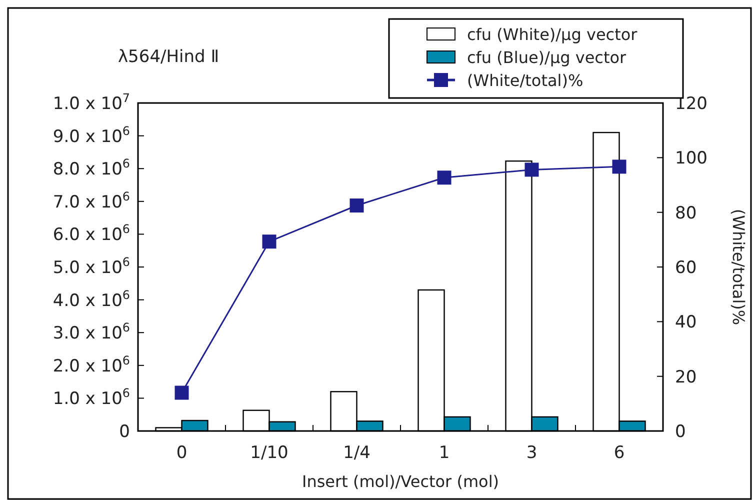  Describe the element at coordinates (269, 453) in the screenshot. I see `x-tick-label: 1/10` at that location.